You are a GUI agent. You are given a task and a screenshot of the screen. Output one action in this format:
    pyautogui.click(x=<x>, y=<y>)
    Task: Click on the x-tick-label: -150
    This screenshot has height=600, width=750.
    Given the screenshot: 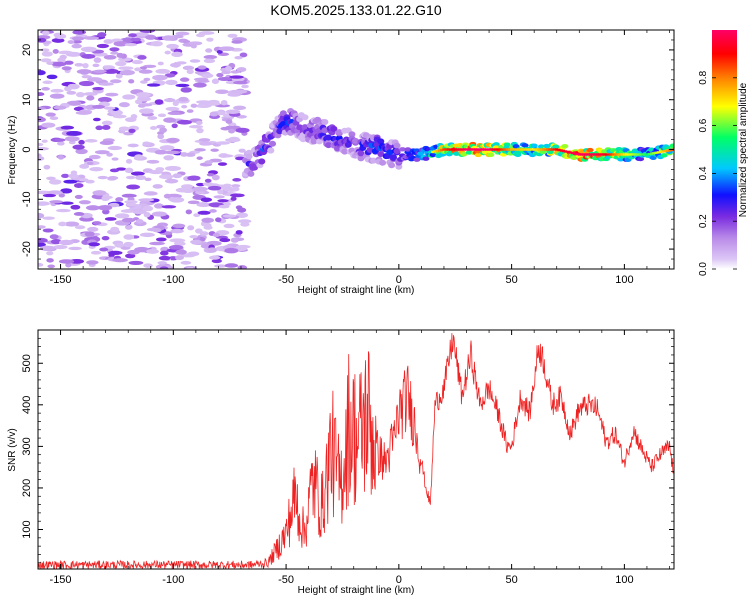 What is the action you would take?
    pyautogui.click(x=61, y=580)
    